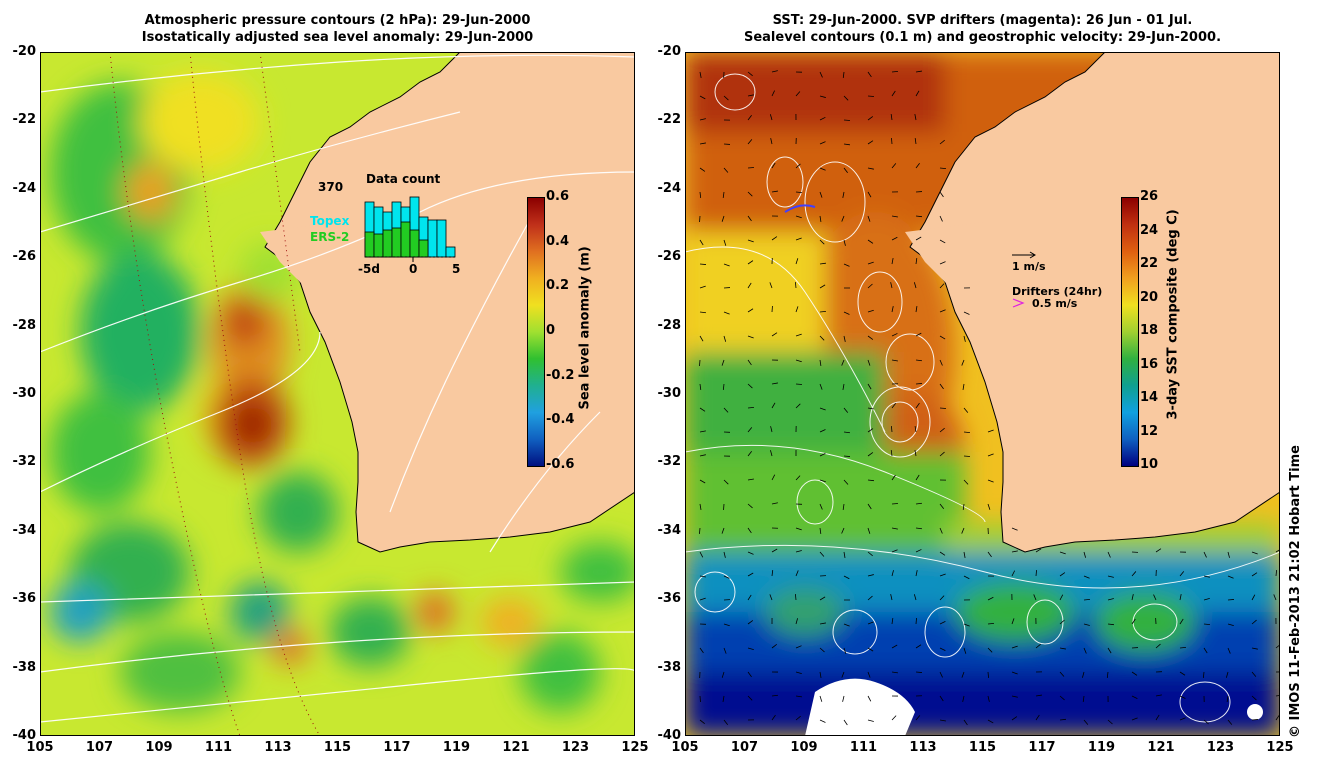  Describe the element at coordinates (560, 464) in the screenshot. I see `colorbar-tick-label: -0.6` at that location.